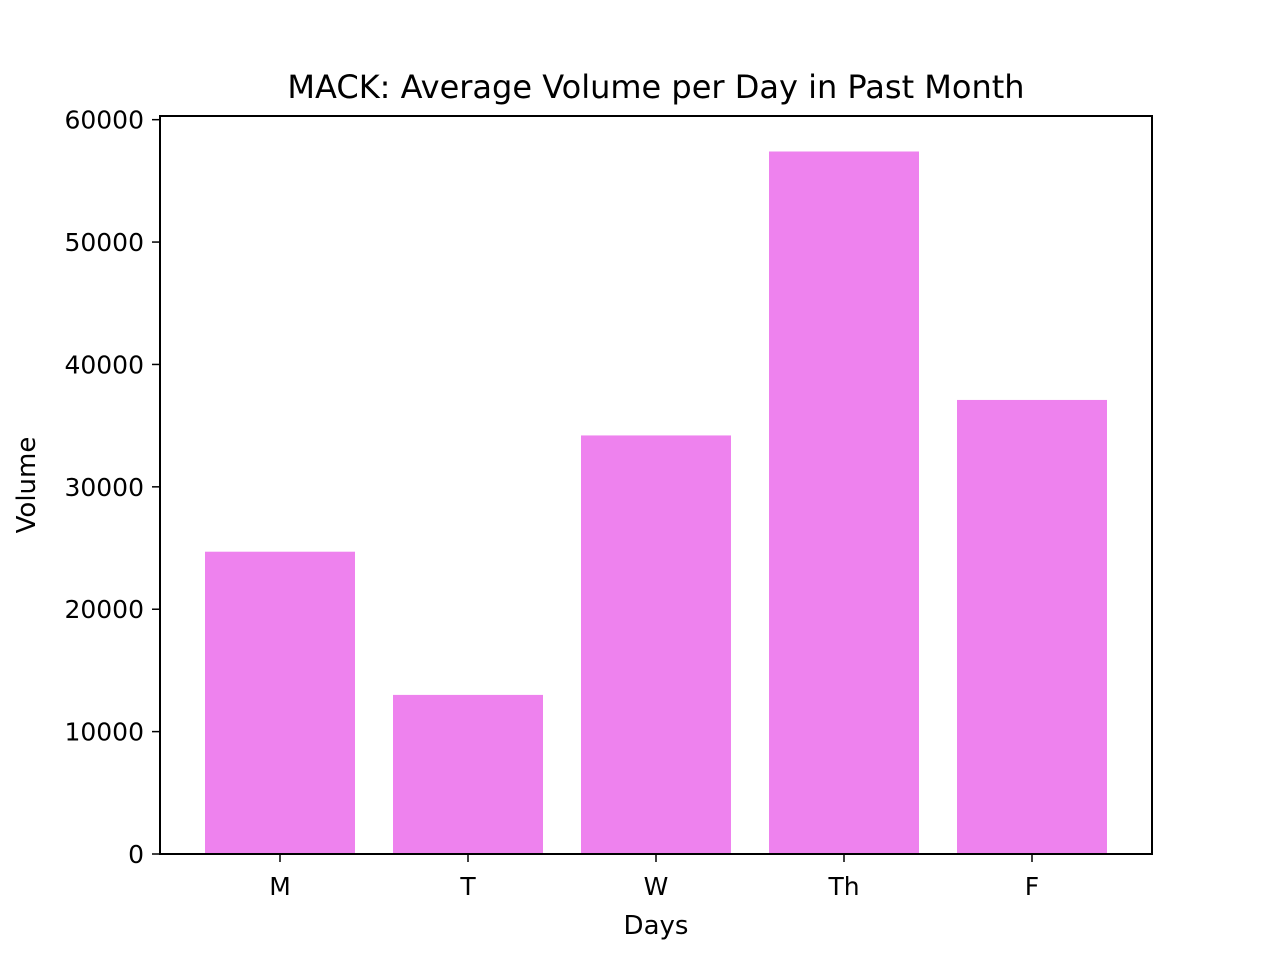 The width and height of the screenshot is (1280, 960). I want to click on x-tick-label: M, so click(280, 886).